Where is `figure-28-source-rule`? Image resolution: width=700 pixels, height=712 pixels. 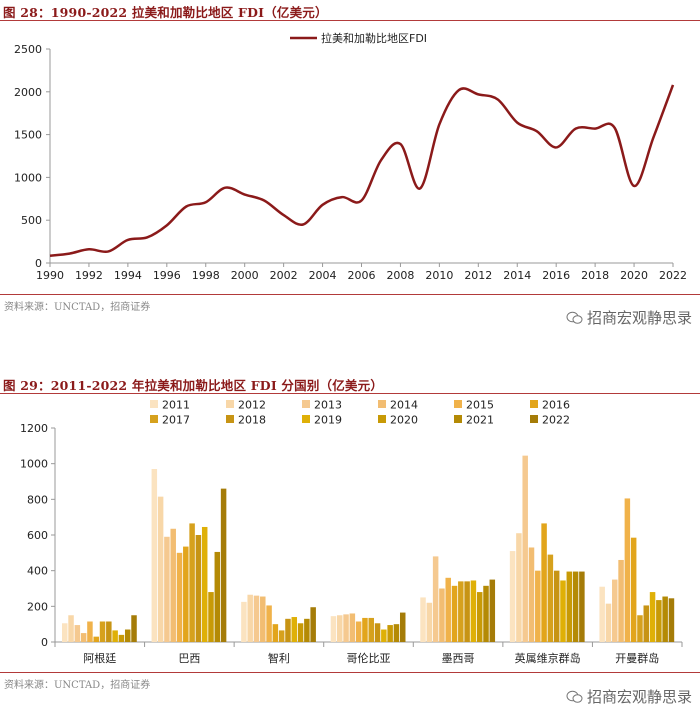 figure-28-source-rule is located at coordinates (350, 294).